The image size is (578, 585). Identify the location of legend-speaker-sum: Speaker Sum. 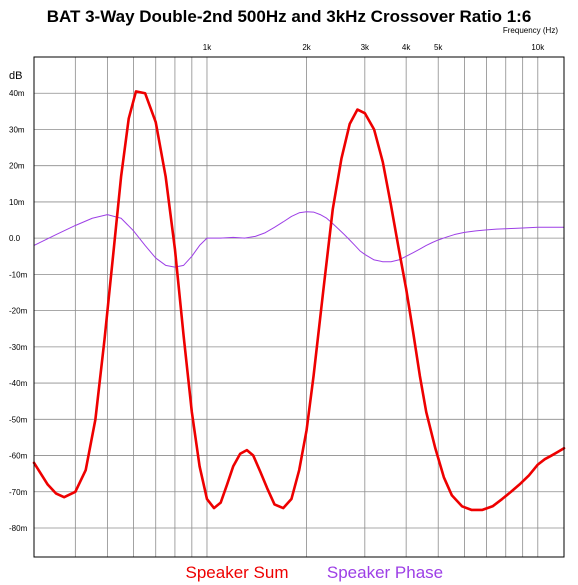
(237, 572).